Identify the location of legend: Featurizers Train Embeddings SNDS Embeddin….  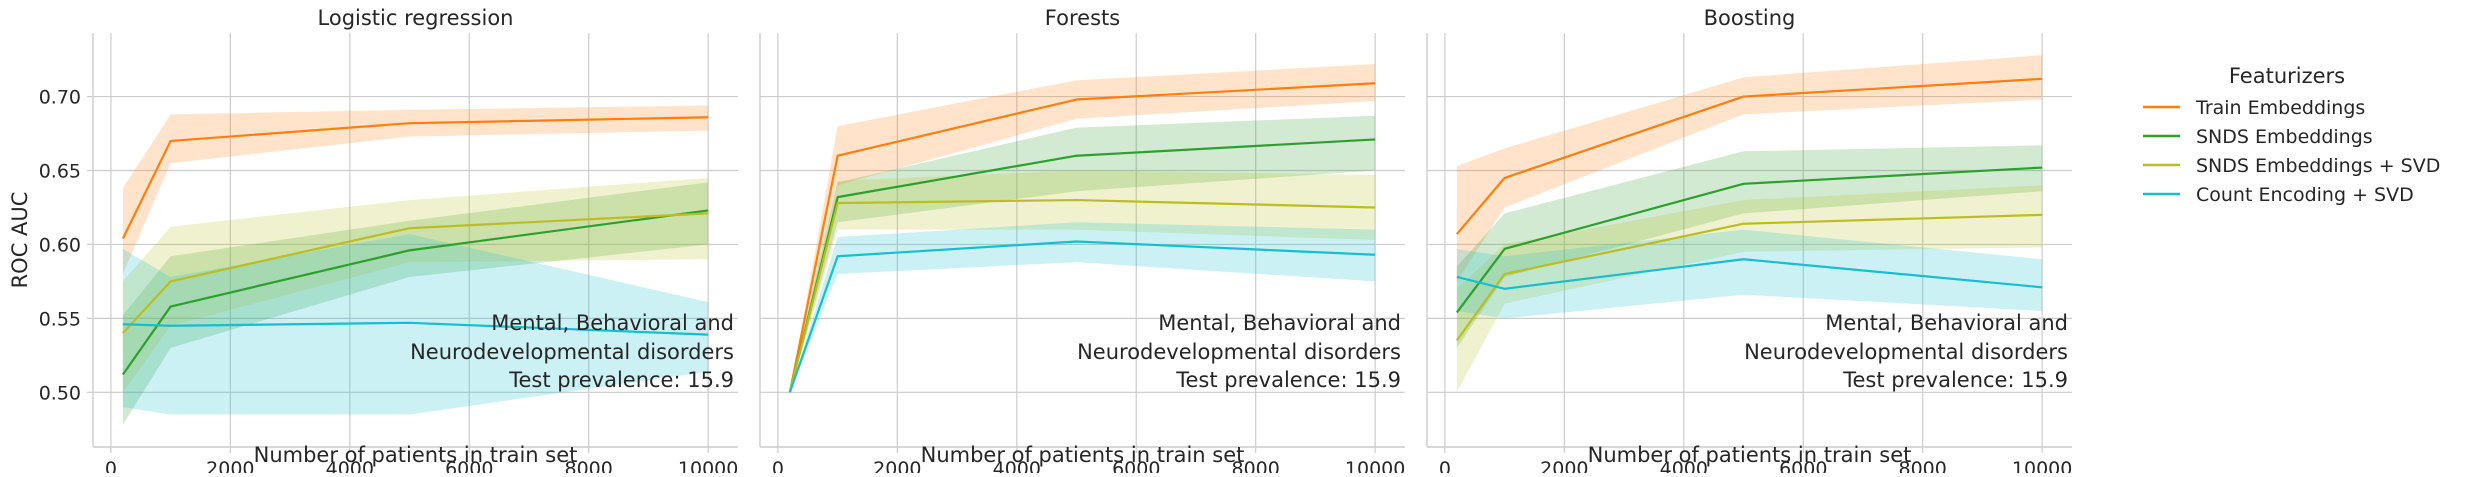
(2291, 135).